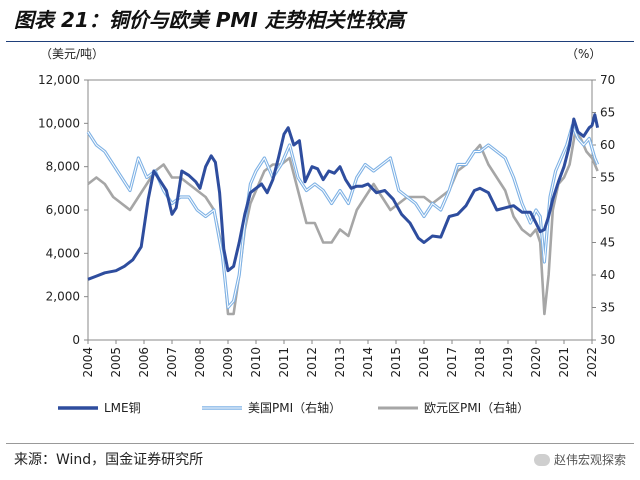  I want to click on left-tick-label: 8,000, so click(63, 167).